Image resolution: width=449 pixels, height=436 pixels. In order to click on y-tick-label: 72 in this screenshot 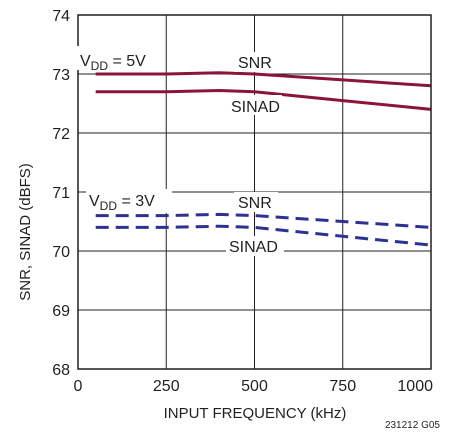, I will do `click(61, 134)`.